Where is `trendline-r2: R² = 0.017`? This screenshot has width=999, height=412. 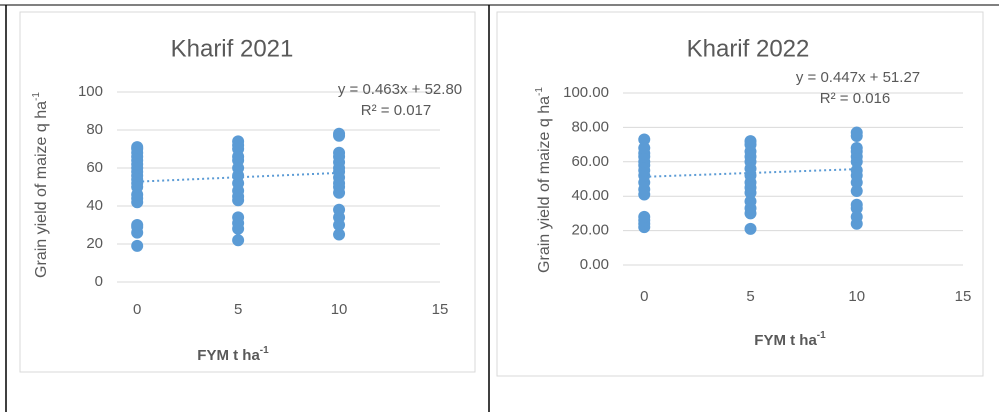 trendline-r2: R² = 0.017 is located at coordinates (396, 110).